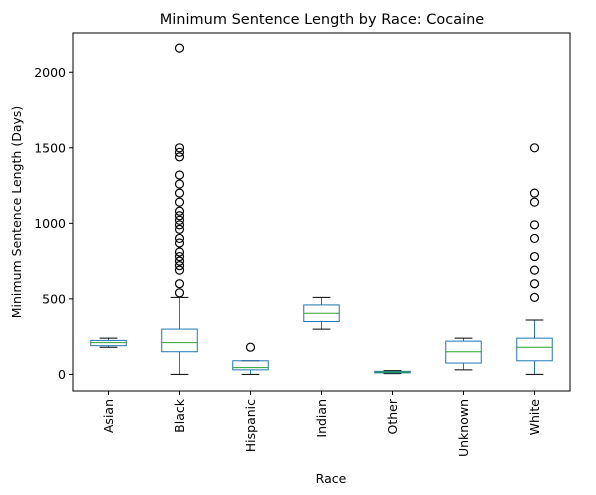 The width and height of the screenshot is (596, 495). I want to click on y-axis-label: Minimum Sentence Length (Days), so click(16, 212).